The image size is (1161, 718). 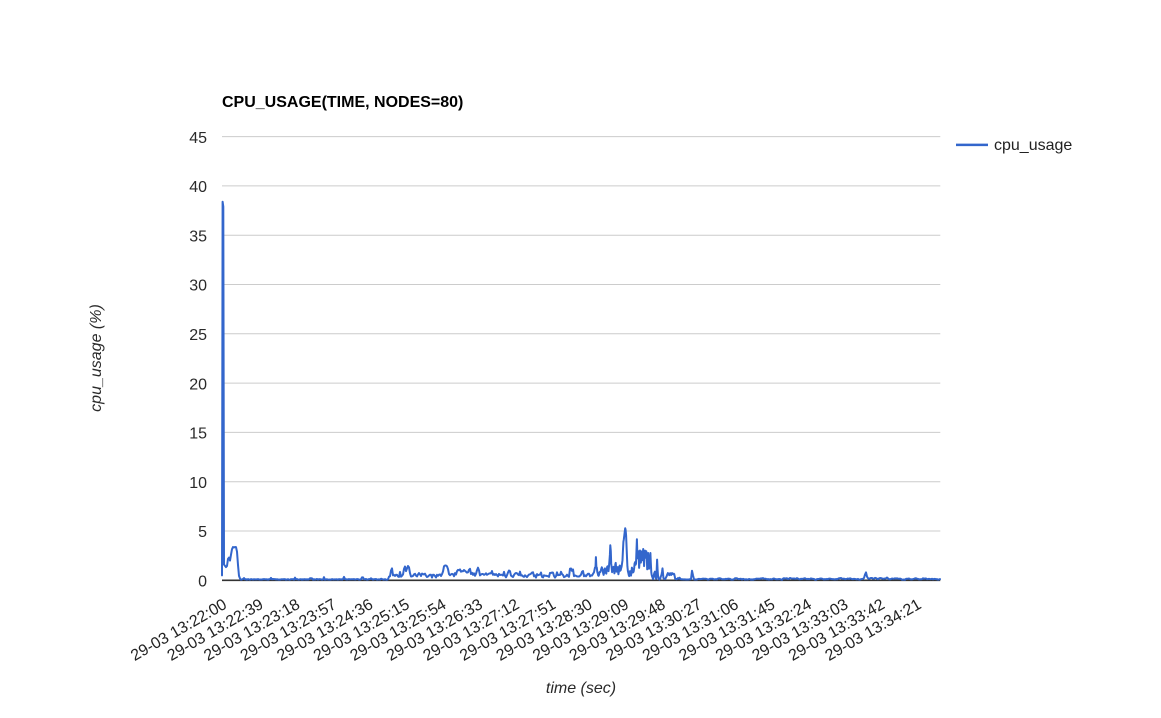 I want to click on svg-text: 45, so click(x=198, y=138).